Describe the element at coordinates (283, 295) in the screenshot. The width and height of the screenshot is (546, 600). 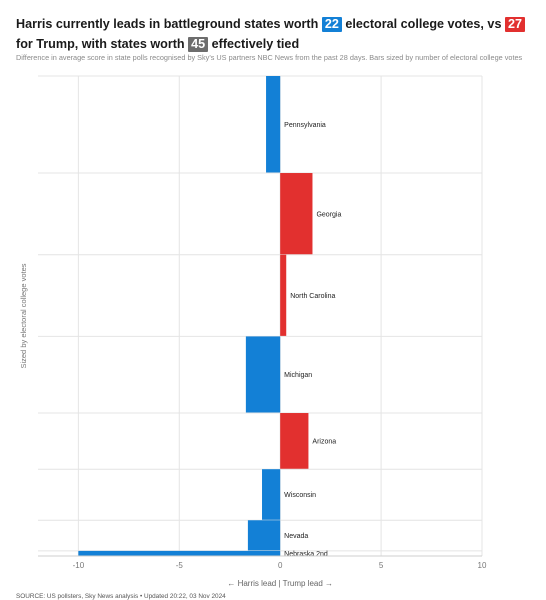
I see `bar-north-carolina` at that location.